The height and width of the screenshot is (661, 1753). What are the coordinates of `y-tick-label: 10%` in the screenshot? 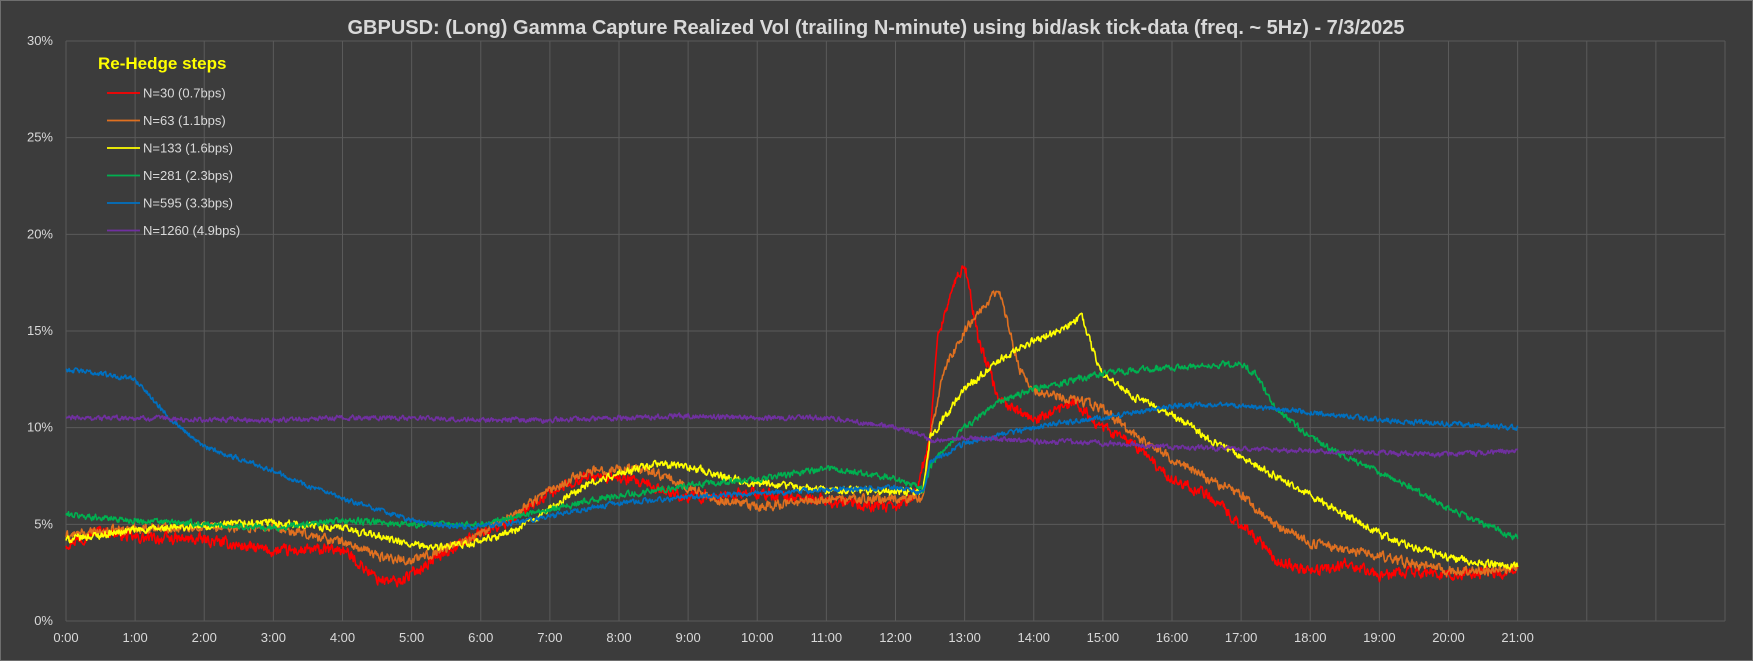 It's located at (40, 427).